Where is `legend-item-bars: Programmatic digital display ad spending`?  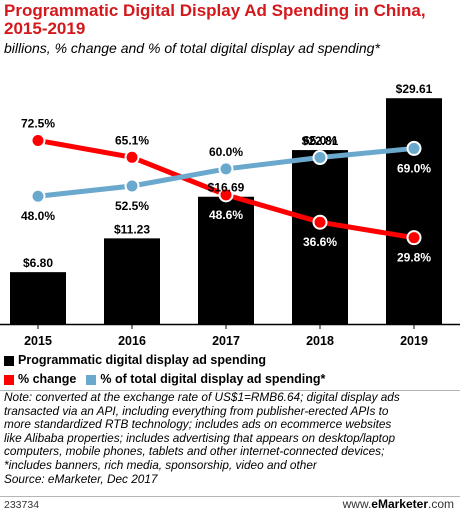
legend-item-bars: Programmatic digital display ad spending is located at coordinates (135, 360).